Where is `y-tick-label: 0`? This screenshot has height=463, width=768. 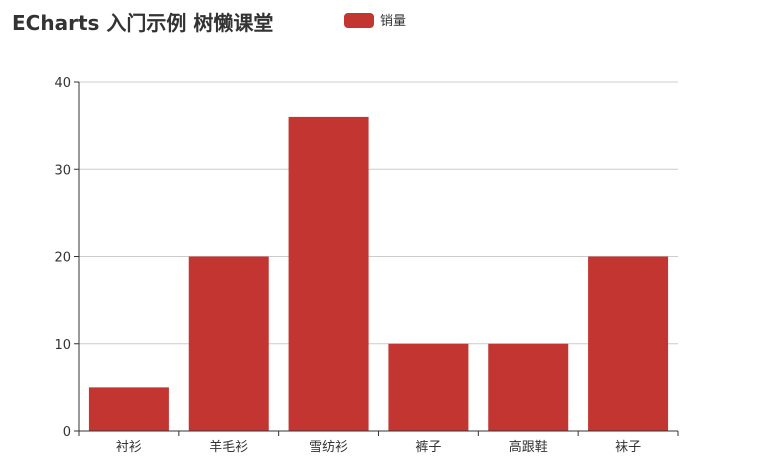
y-tick-label: 0 is located at coordinates (67, 432).